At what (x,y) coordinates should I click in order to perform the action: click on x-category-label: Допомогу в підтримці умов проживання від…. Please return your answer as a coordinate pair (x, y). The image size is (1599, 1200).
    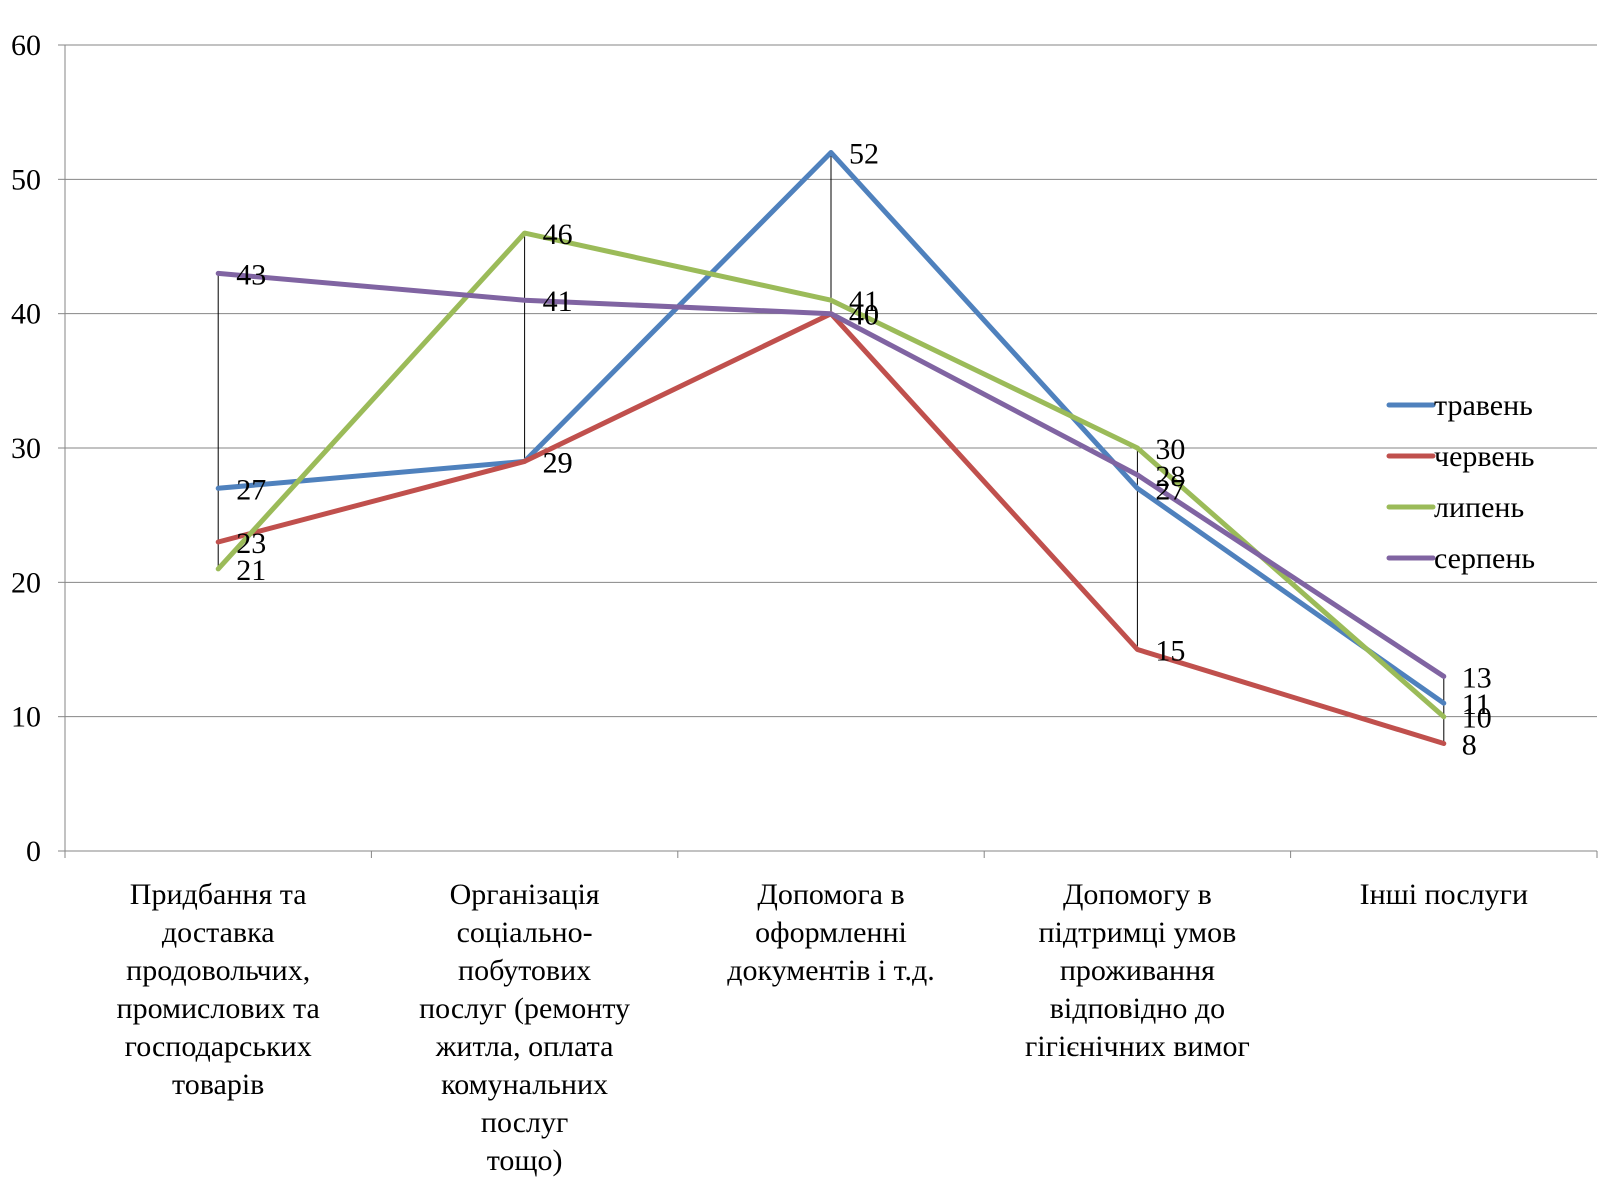
    Looking at the image, I should click on (1137, 970).